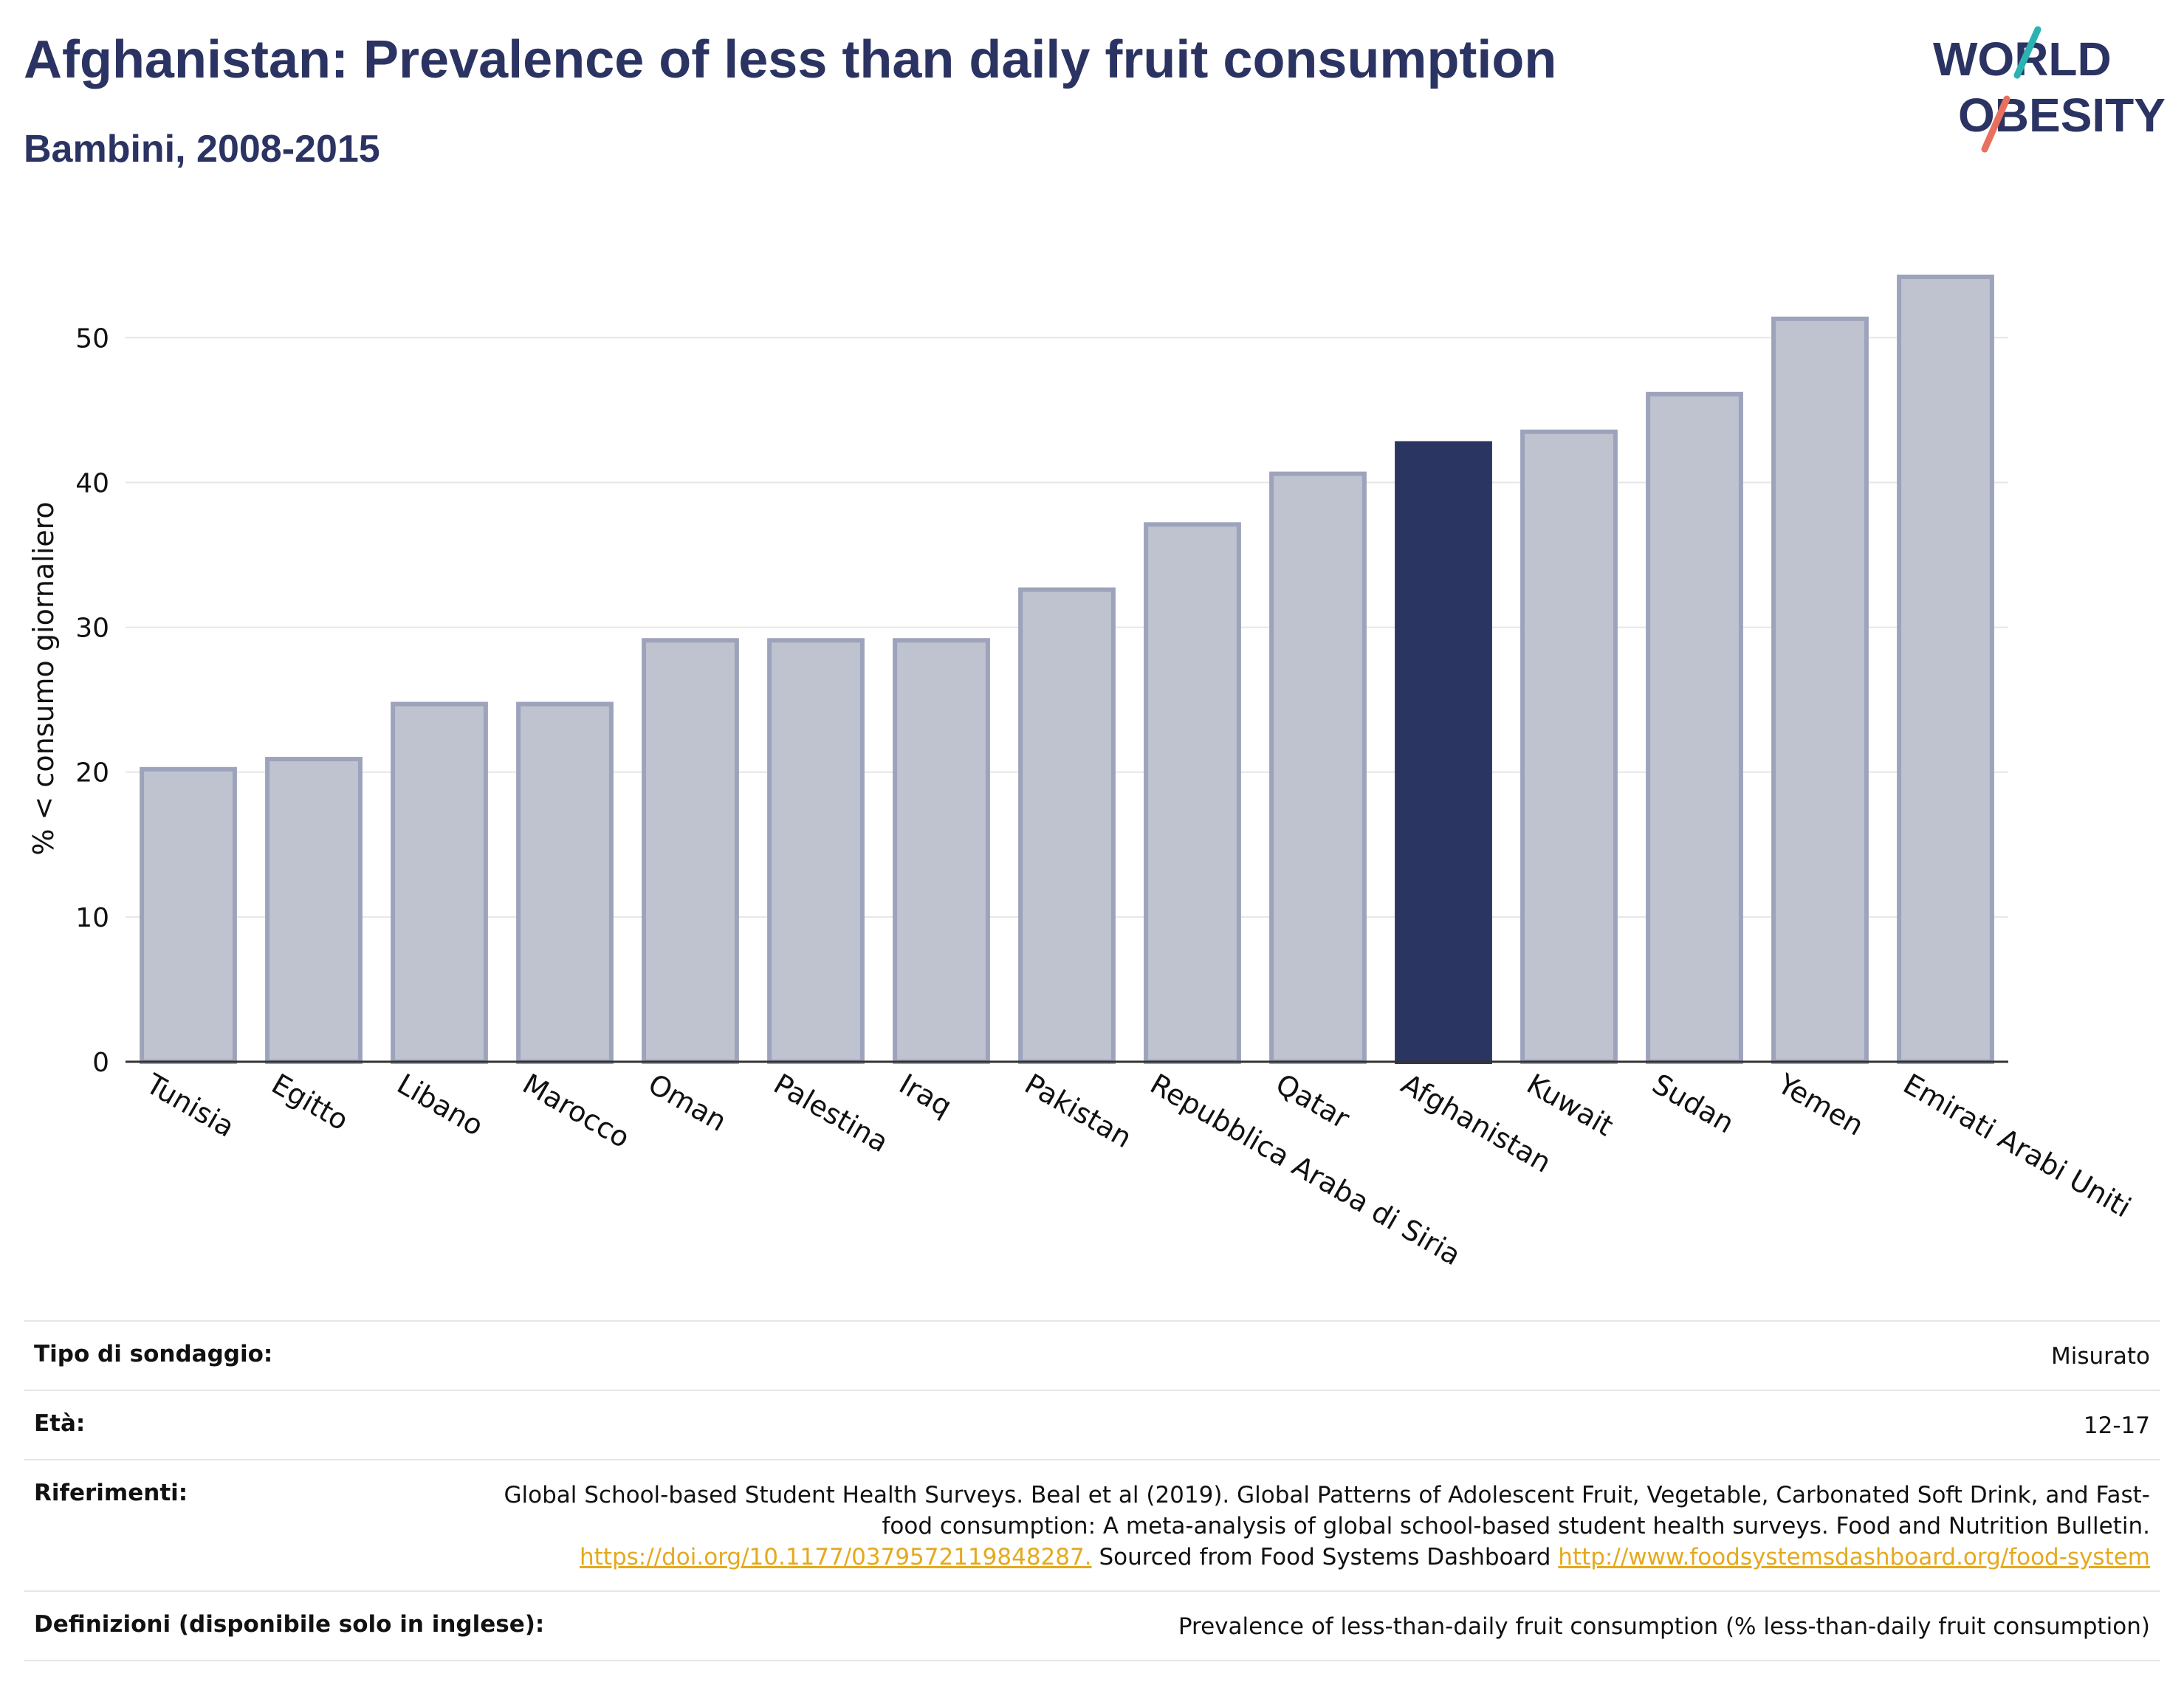 Image resolution: width=2184 pixels, height=1696 pixels. What do you see at coordinates (441, 1105) in the screenshot?
I see `x-tick-label: Libano` at bounding box center [441, 1105].